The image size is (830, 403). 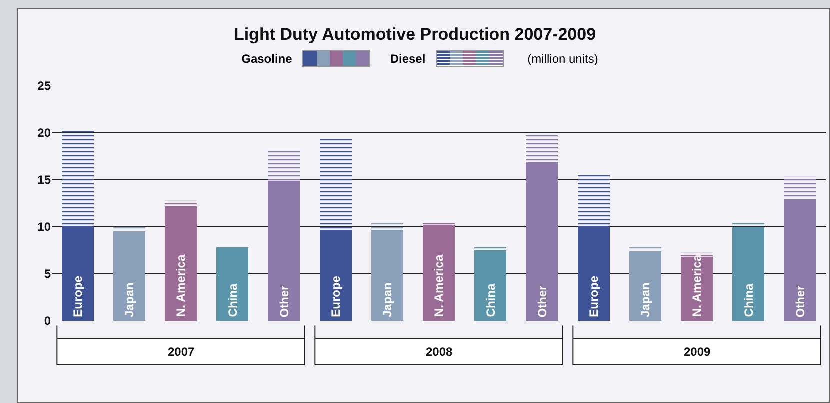 I want to click on y-axis-title: (million units), so click(x=563, y=59).